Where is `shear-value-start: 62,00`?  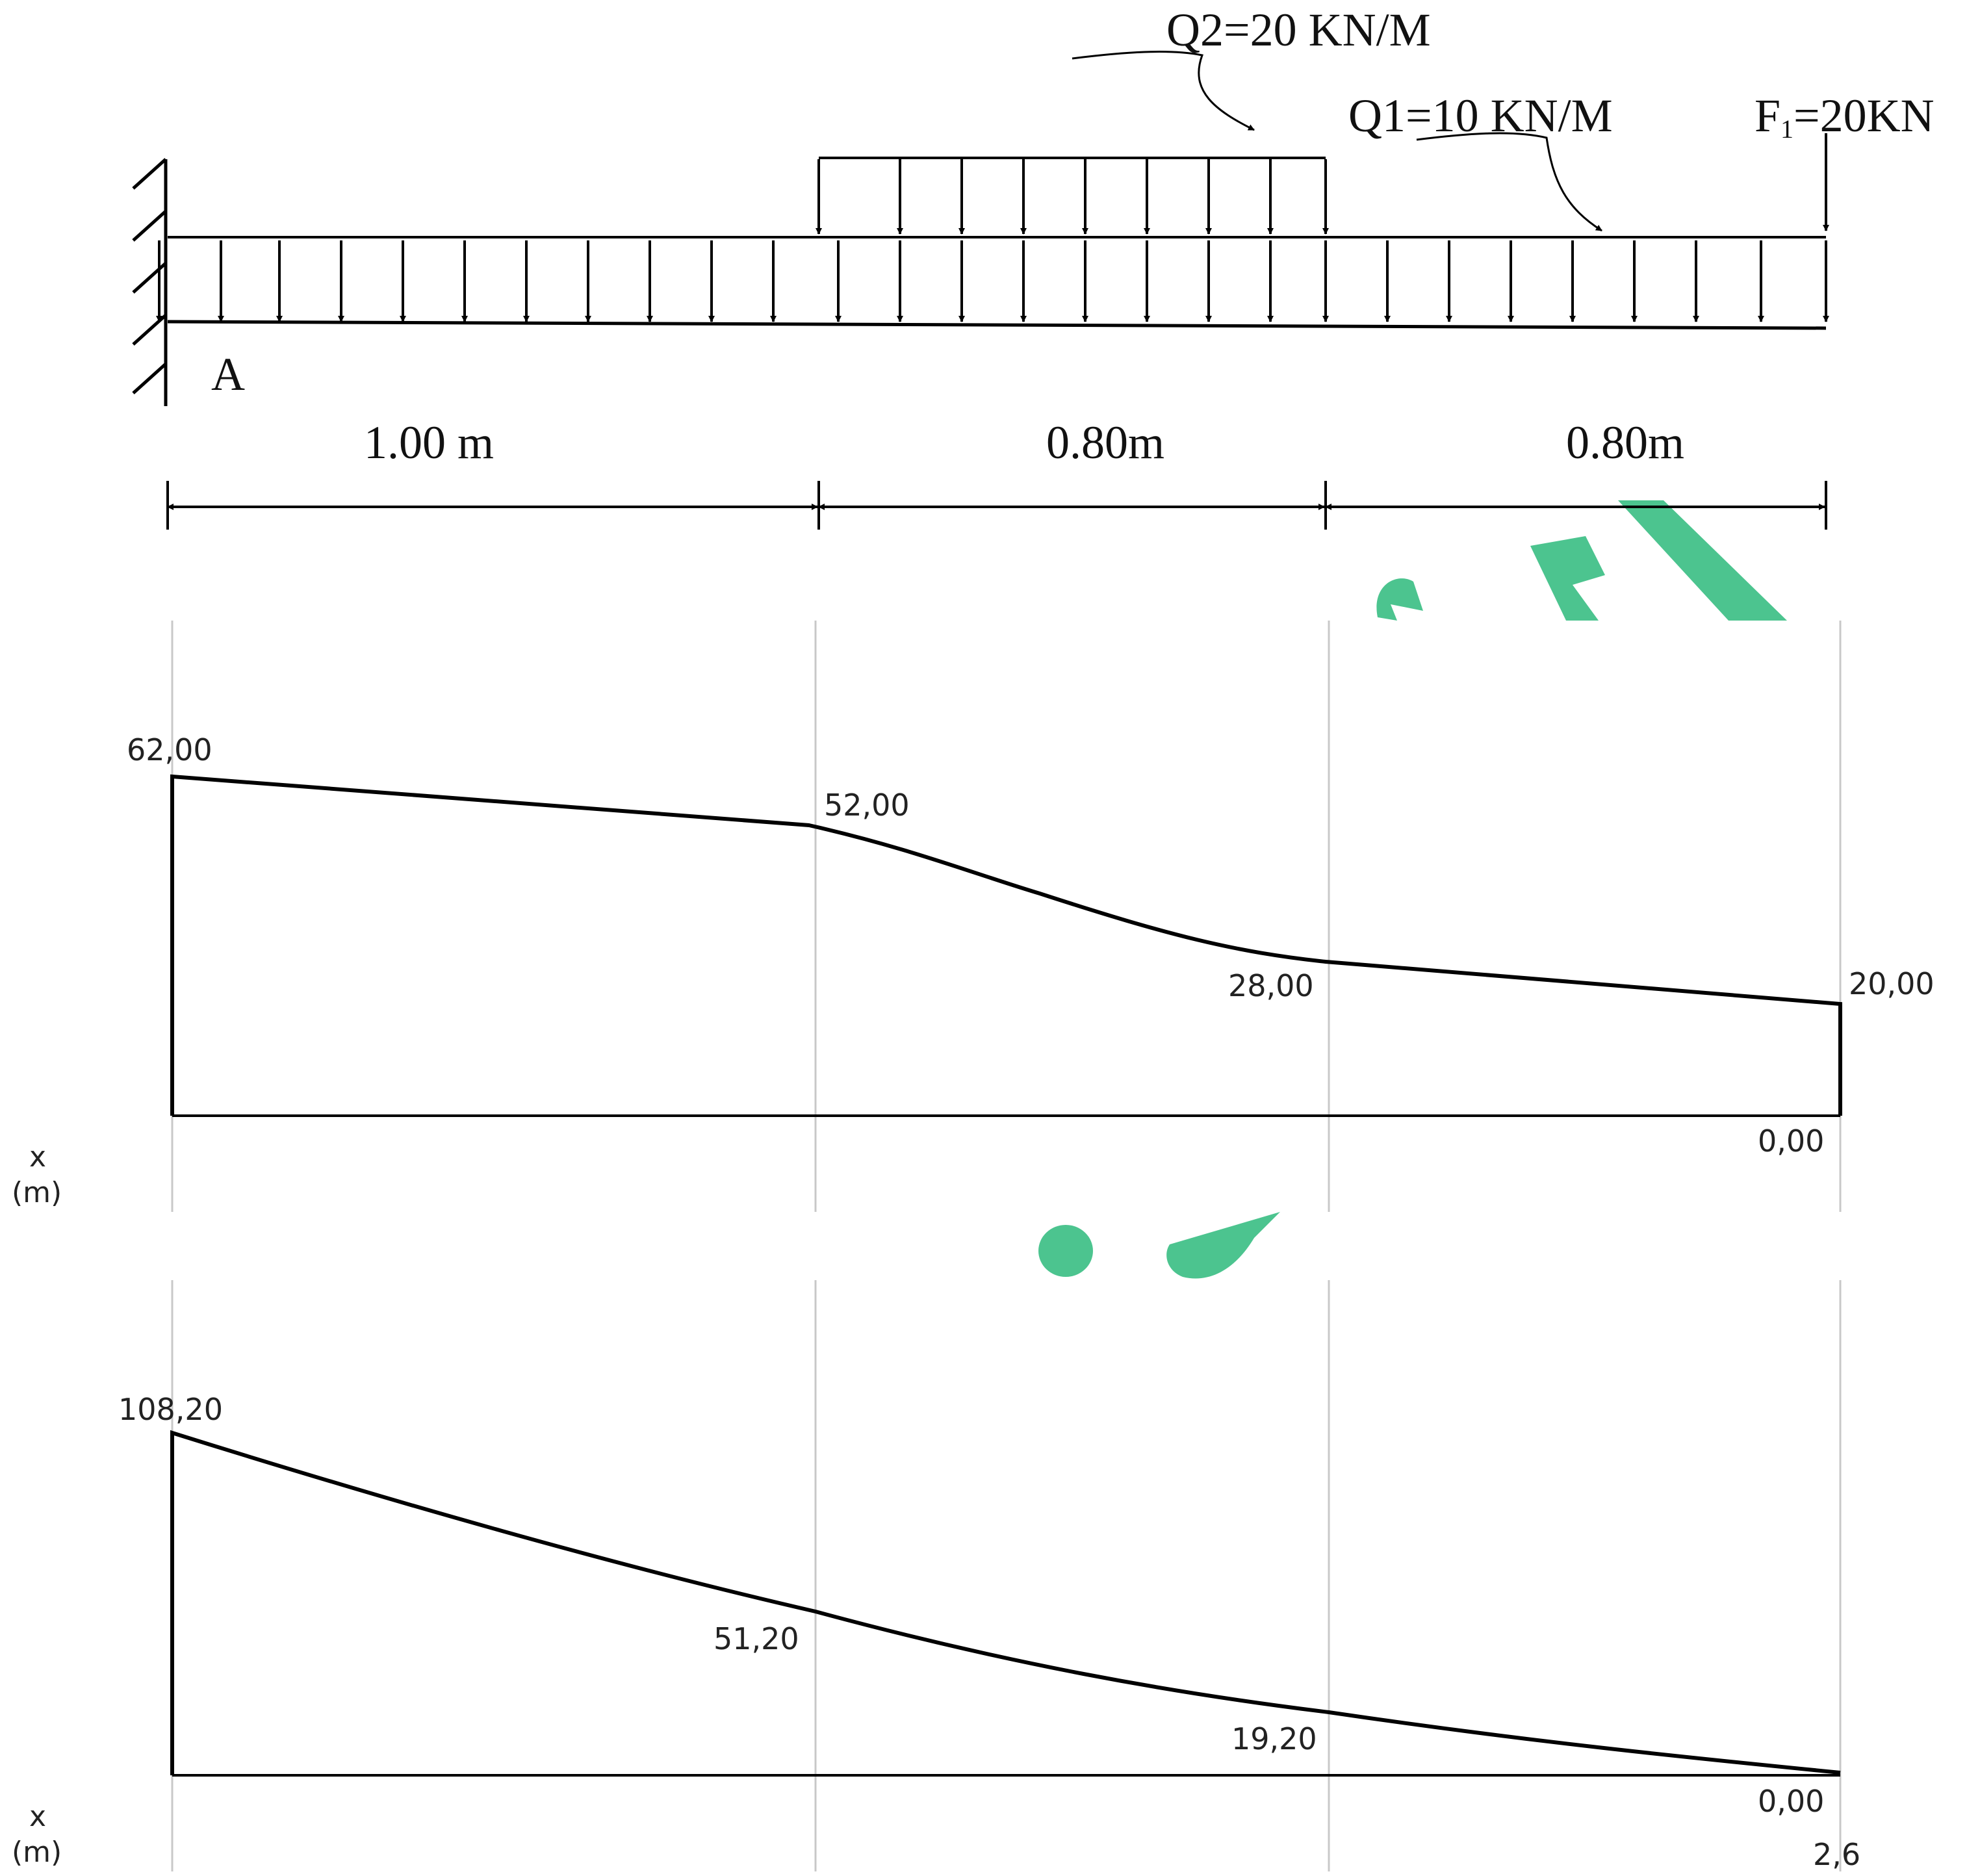 shear-value-start: 62,00 is located at coordinates (170, 749).